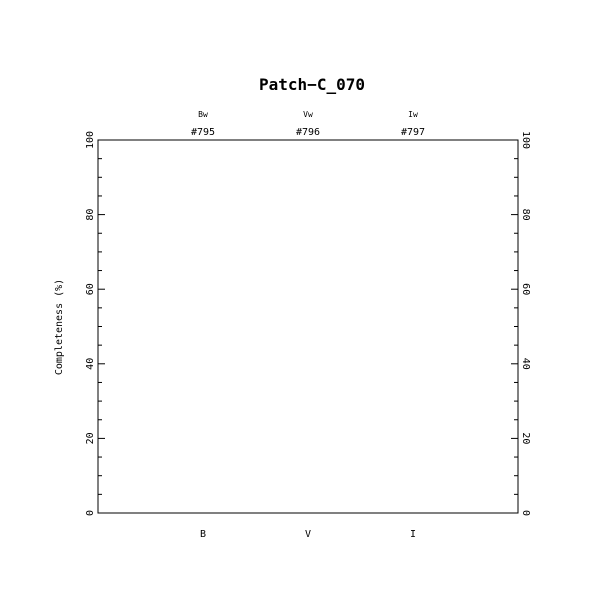 The width and height of the screenshot is (611, 611). I want to click on y-tick-label-right: 80, so click(525, 215).